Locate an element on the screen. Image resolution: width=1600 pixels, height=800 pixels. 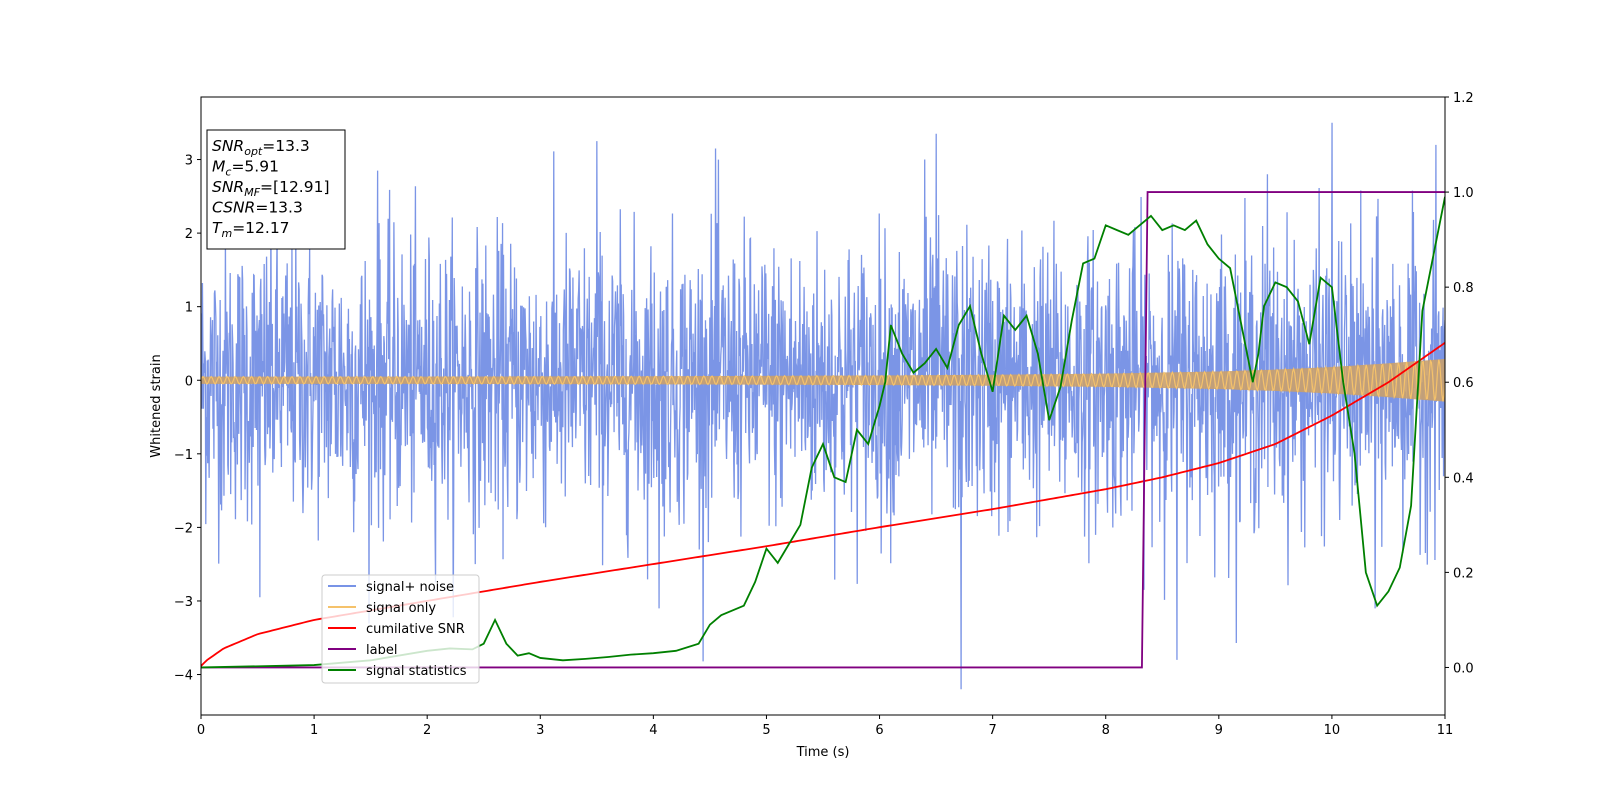
y-axis-title: Whitened strain is located at coordinates (156, 405).